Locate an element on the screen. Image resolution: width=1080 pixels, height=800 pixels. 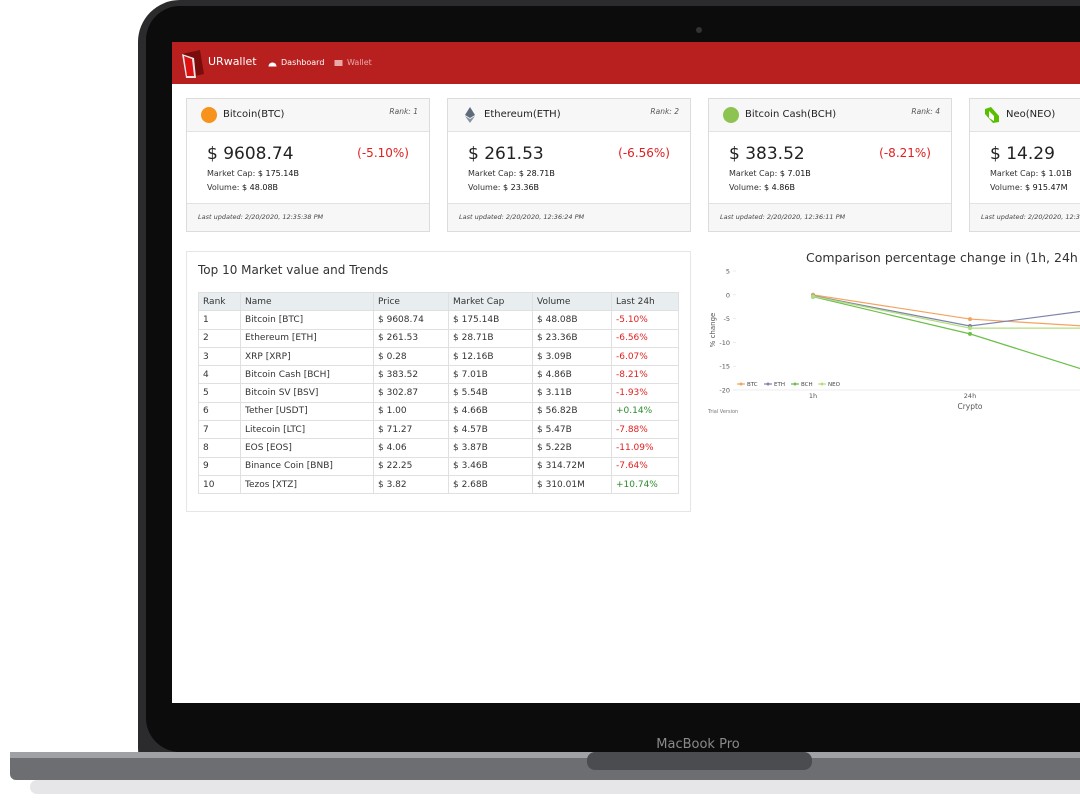
stat-value: $ 23.36B is located at coordinates (521, 187).